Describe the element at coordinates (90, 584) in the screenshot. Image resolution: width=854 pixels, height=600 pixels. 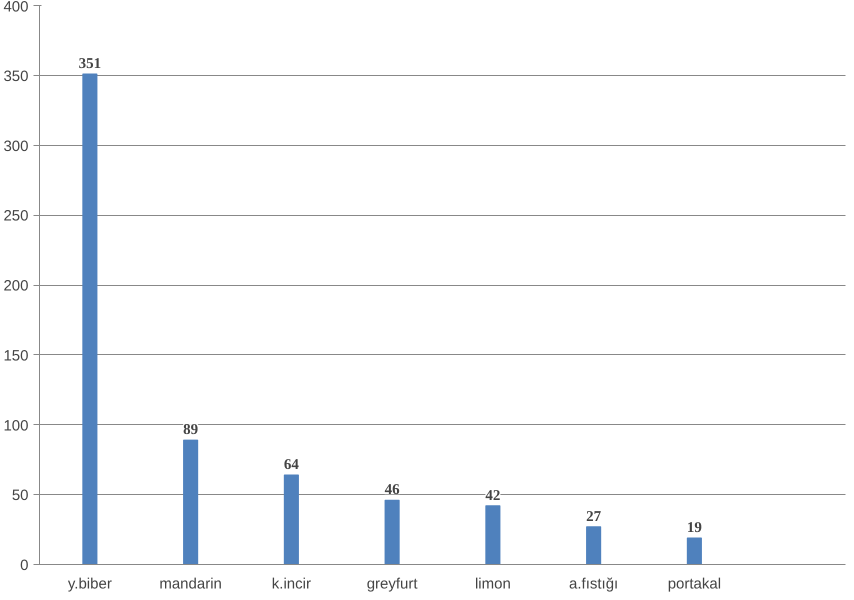
I see `x-tick-label: y.biber` at that location.